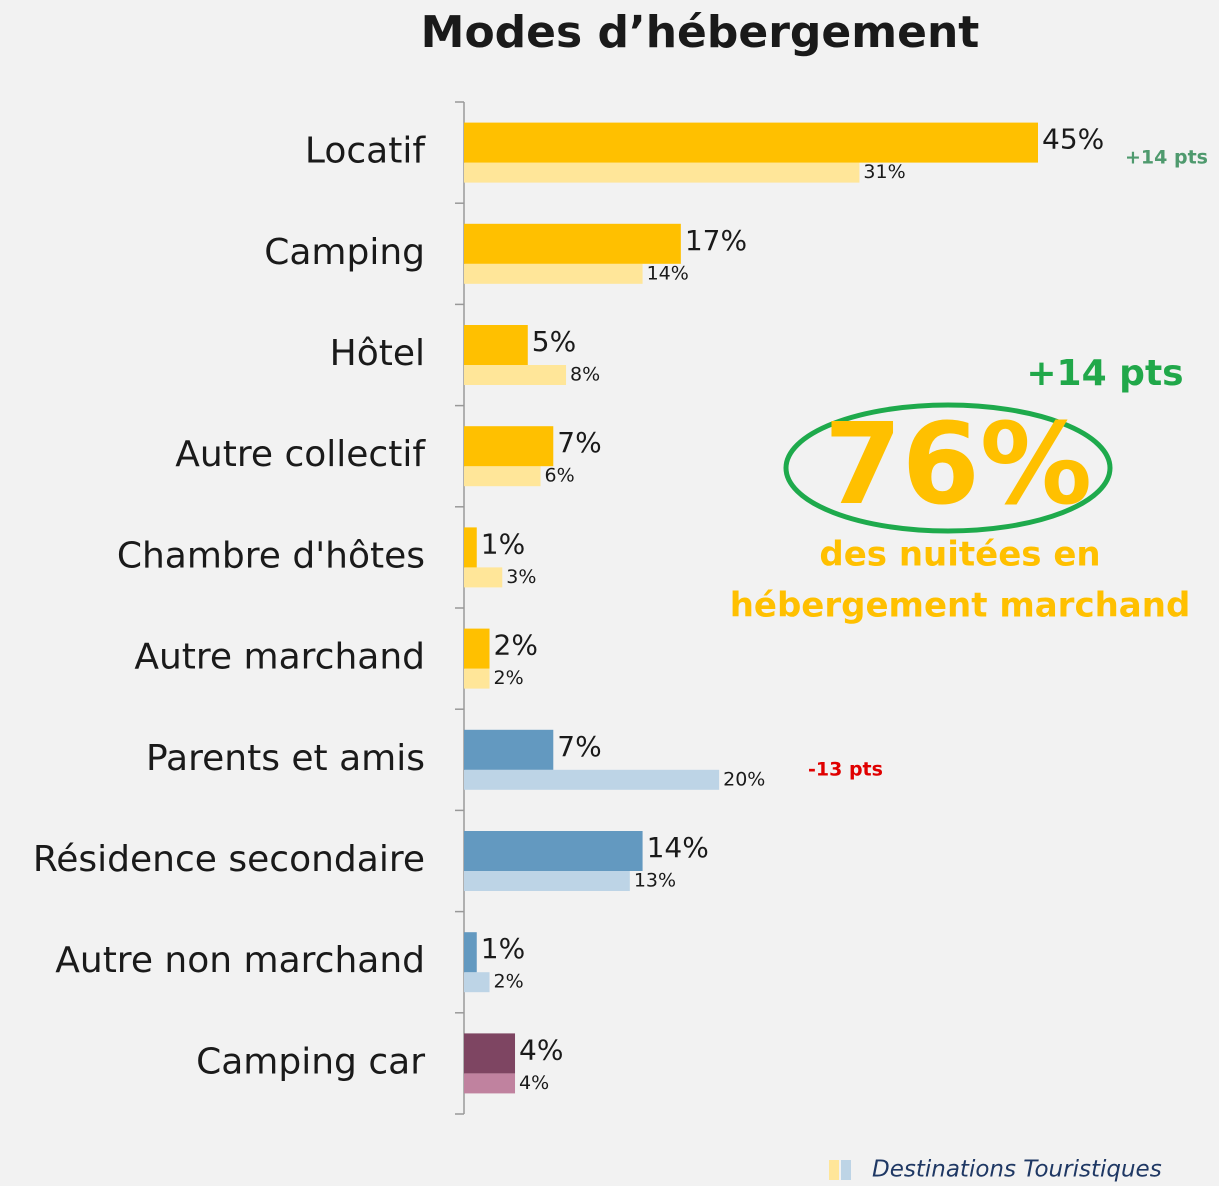 This screenshot has height=1186, width=1219. What do you see at coordinates (585, 375) in the screenshot?
I see `value-label: 8%` at bounding box center [585, 375].